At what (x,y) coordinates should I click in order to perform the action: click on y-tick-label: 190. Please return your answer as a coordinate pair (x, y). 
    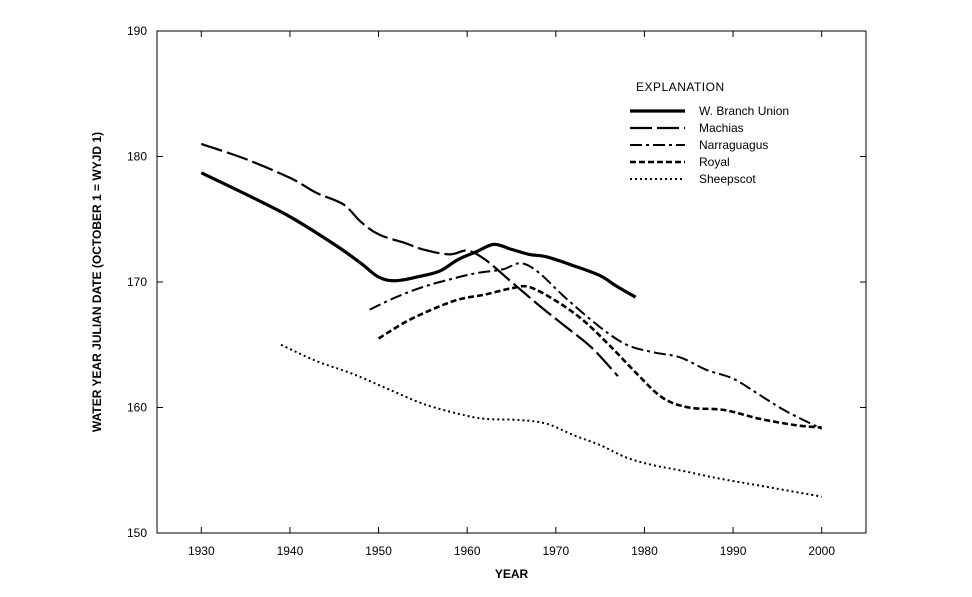
    Looking at the image, I should click on (137, 31).